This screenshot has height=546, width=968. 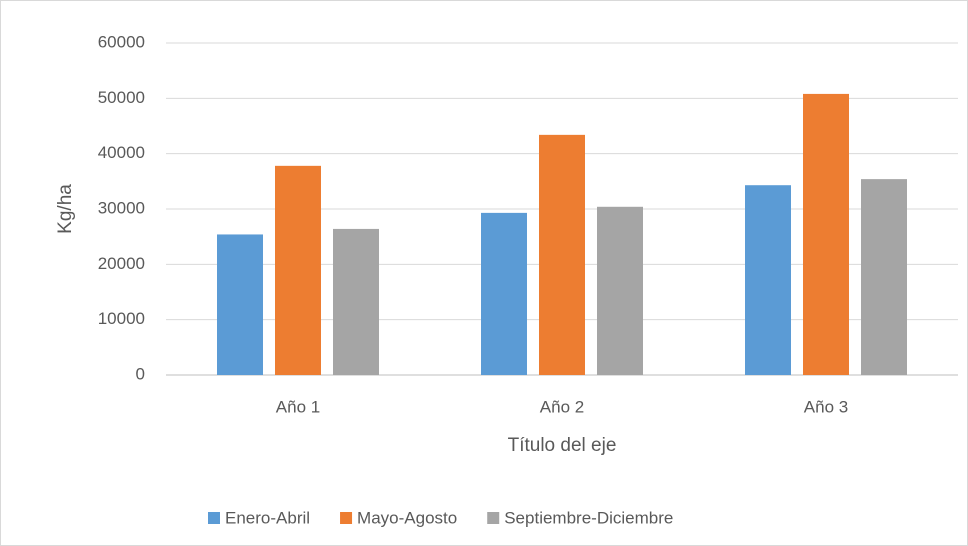 What do you see at coordinates (121, 263) in the screenshot?
I see `y-tick-label: 20000` at bounding box center [121, 263].